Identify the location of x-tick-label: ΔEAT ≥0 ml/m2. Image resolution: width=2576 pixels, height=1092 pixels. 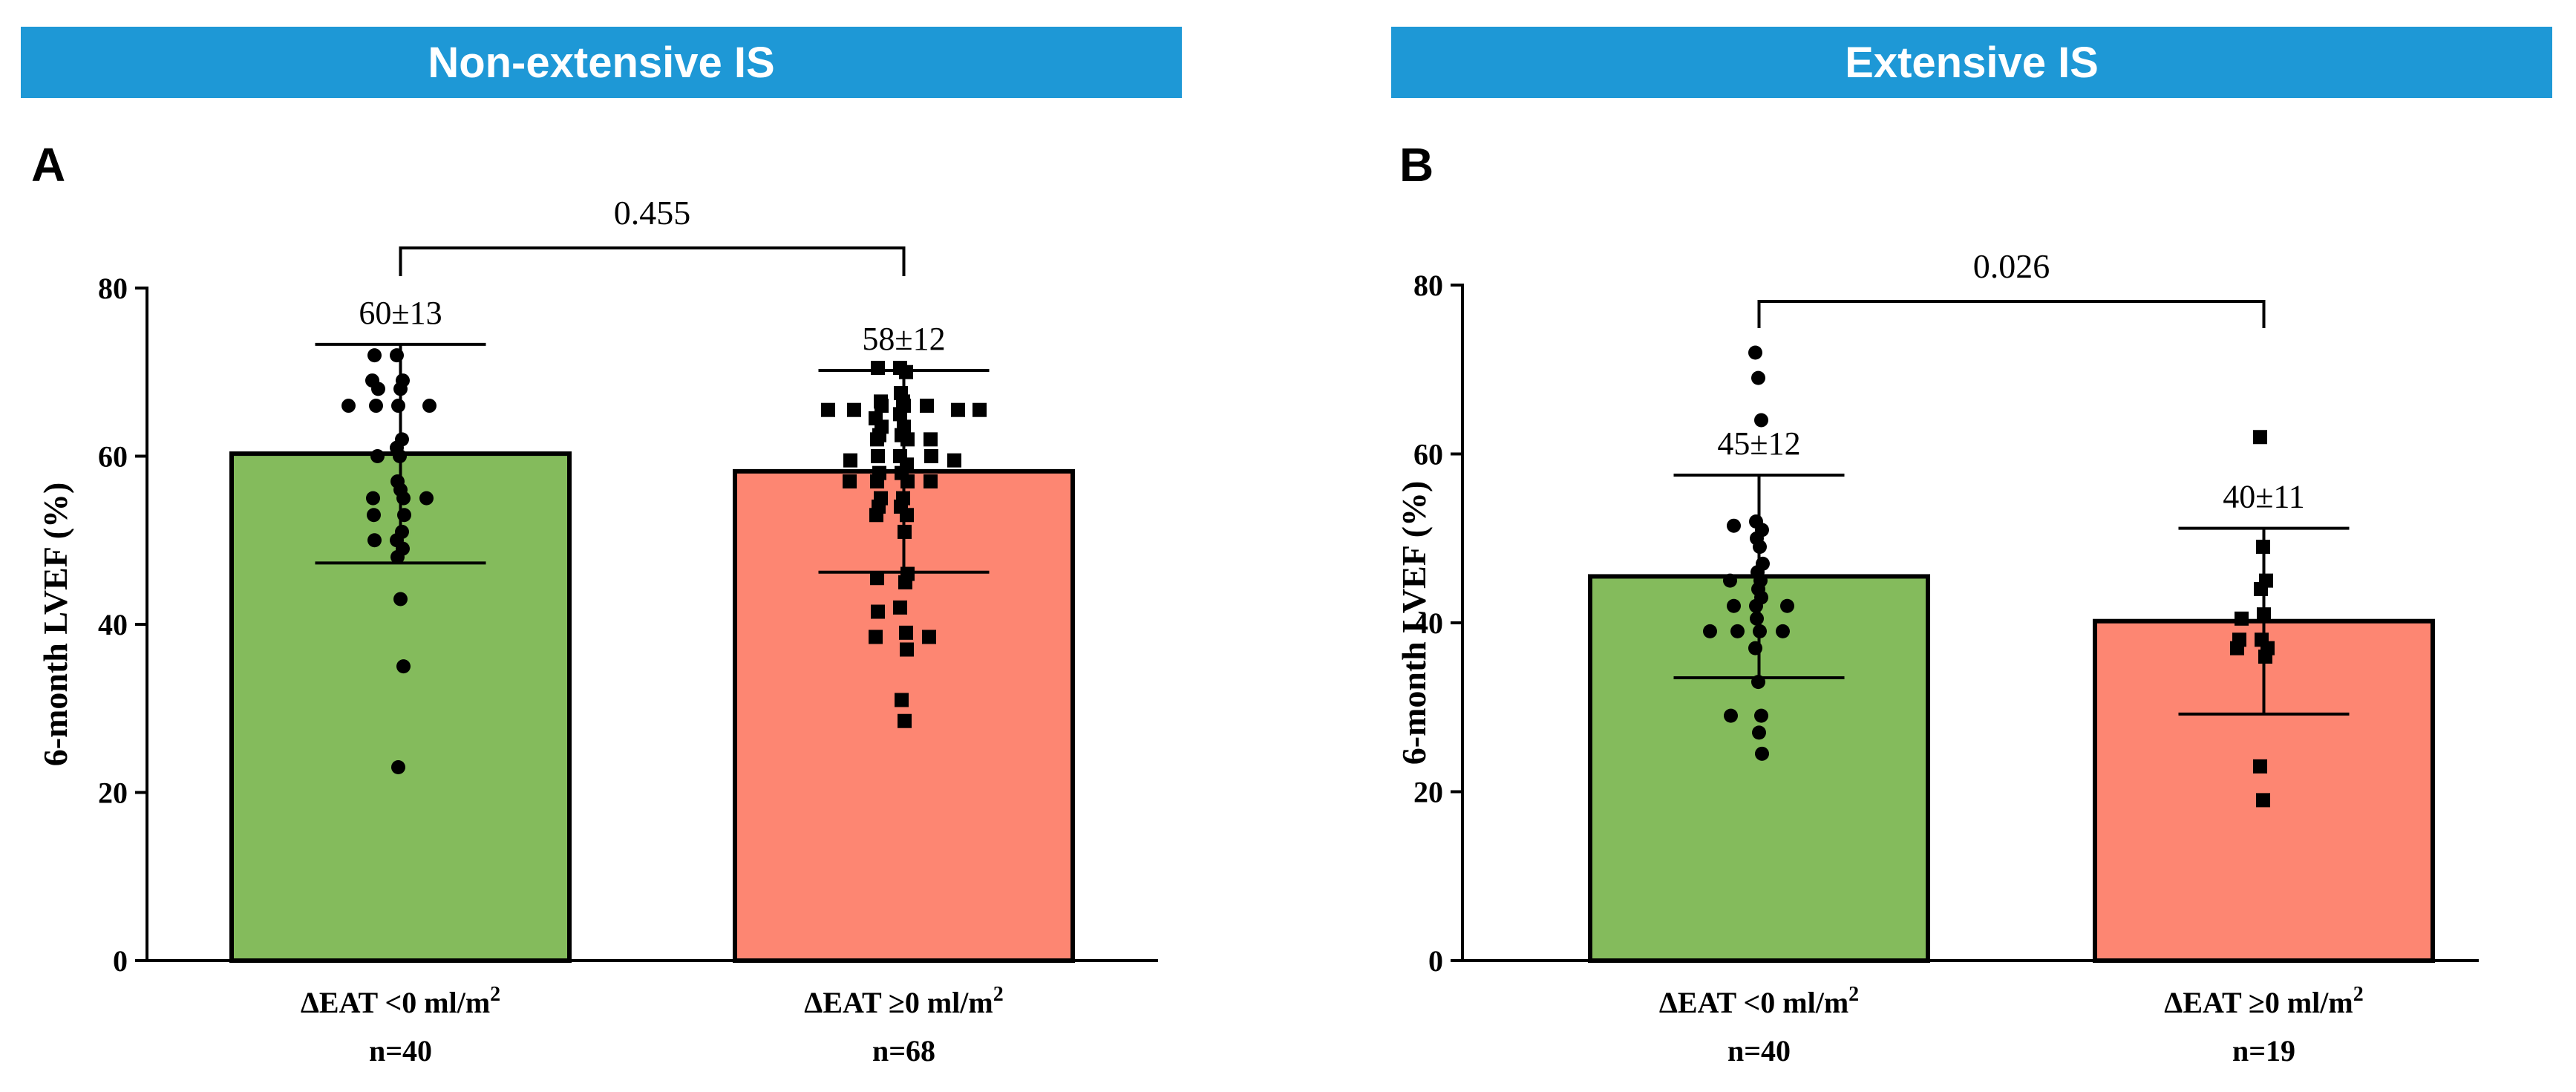
(903, 1001).